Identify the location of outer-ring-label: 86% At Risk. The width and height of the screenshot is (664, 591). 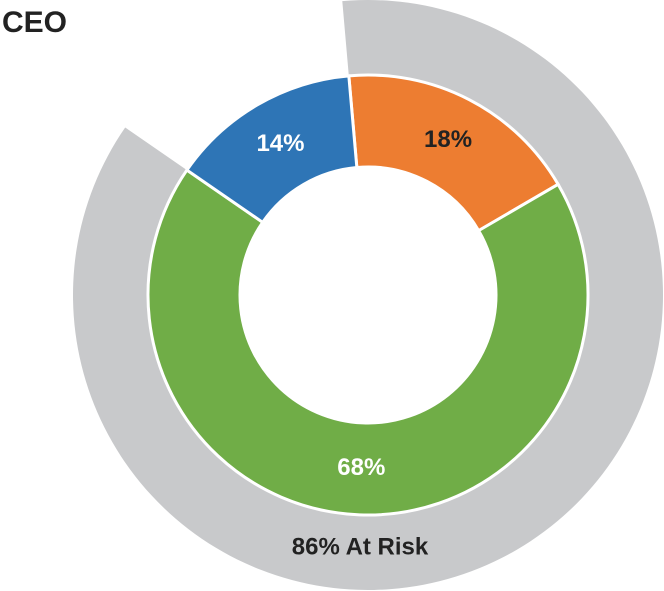
(360, 546).